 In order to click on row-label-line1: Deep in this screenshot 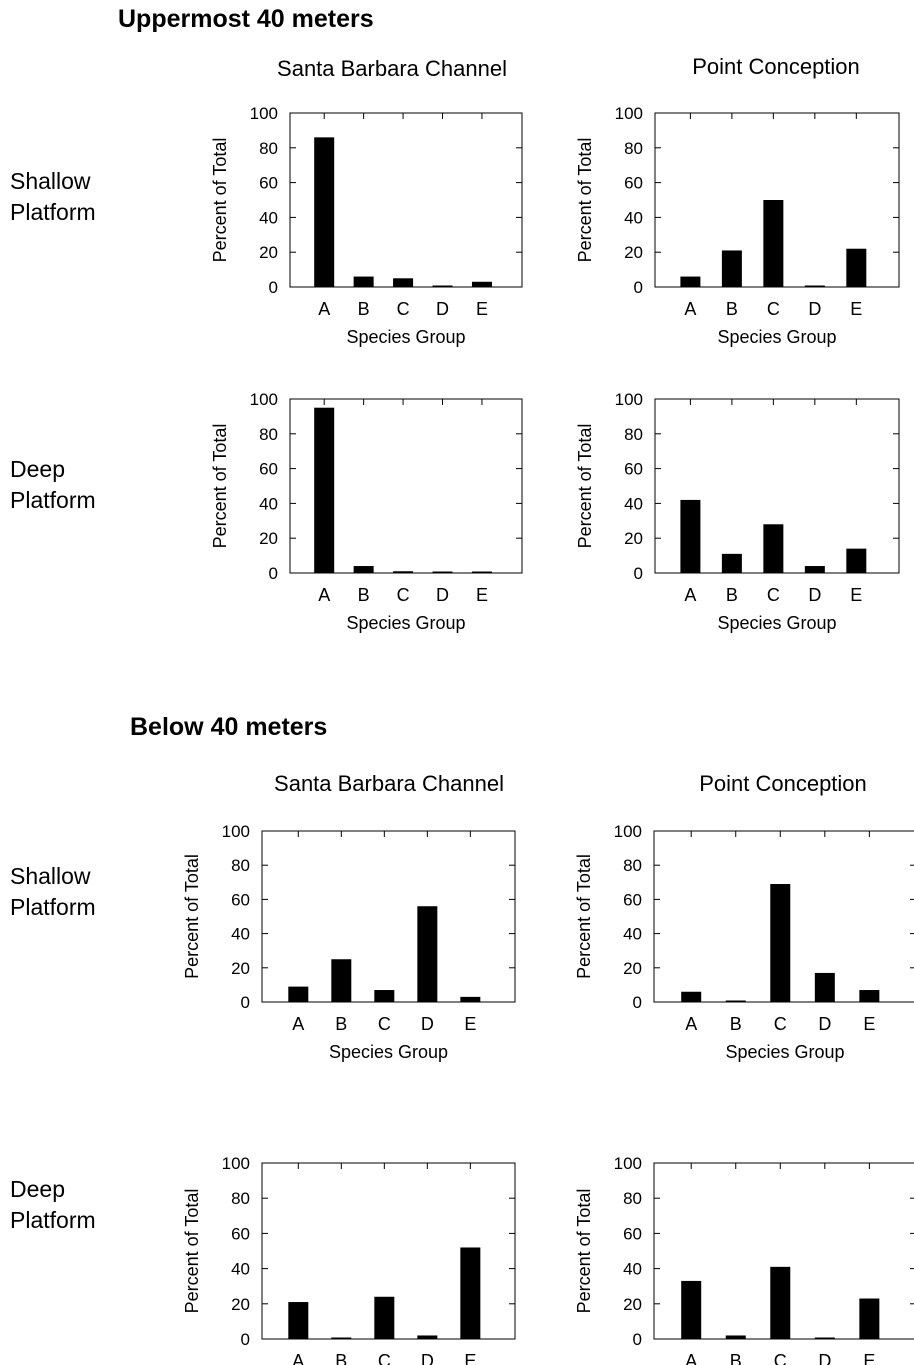, I will do `click(37, 1189)`.